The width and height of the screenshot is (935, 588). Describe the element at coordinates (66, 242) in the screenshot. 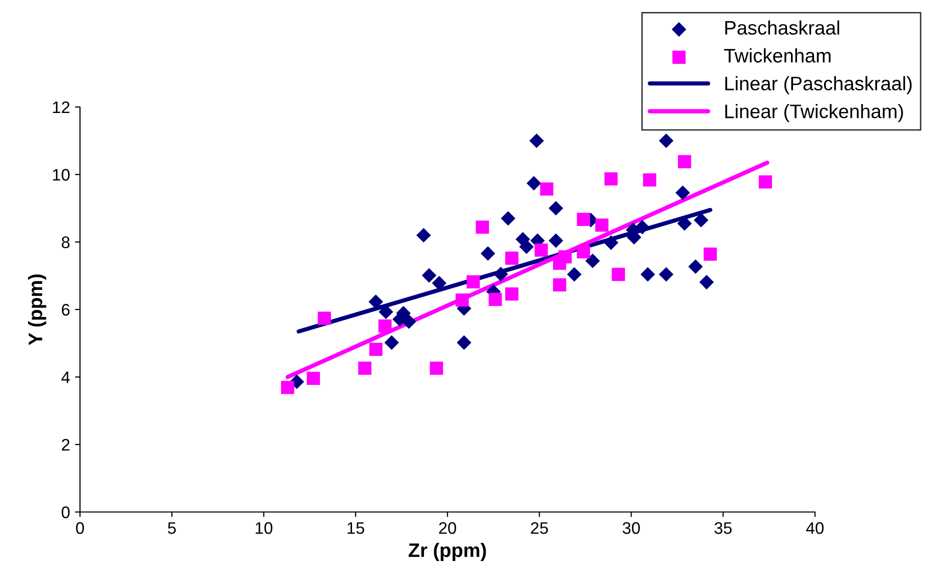

I see `y-tick-label: 8` at that location.